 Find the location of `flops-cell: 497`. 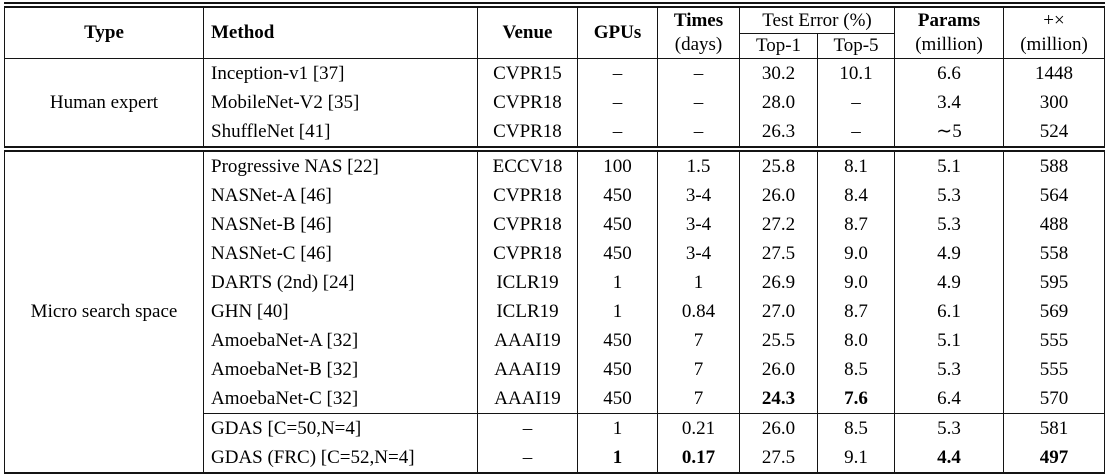

flops-cell: 497 is located at coordinates (1054, 459).